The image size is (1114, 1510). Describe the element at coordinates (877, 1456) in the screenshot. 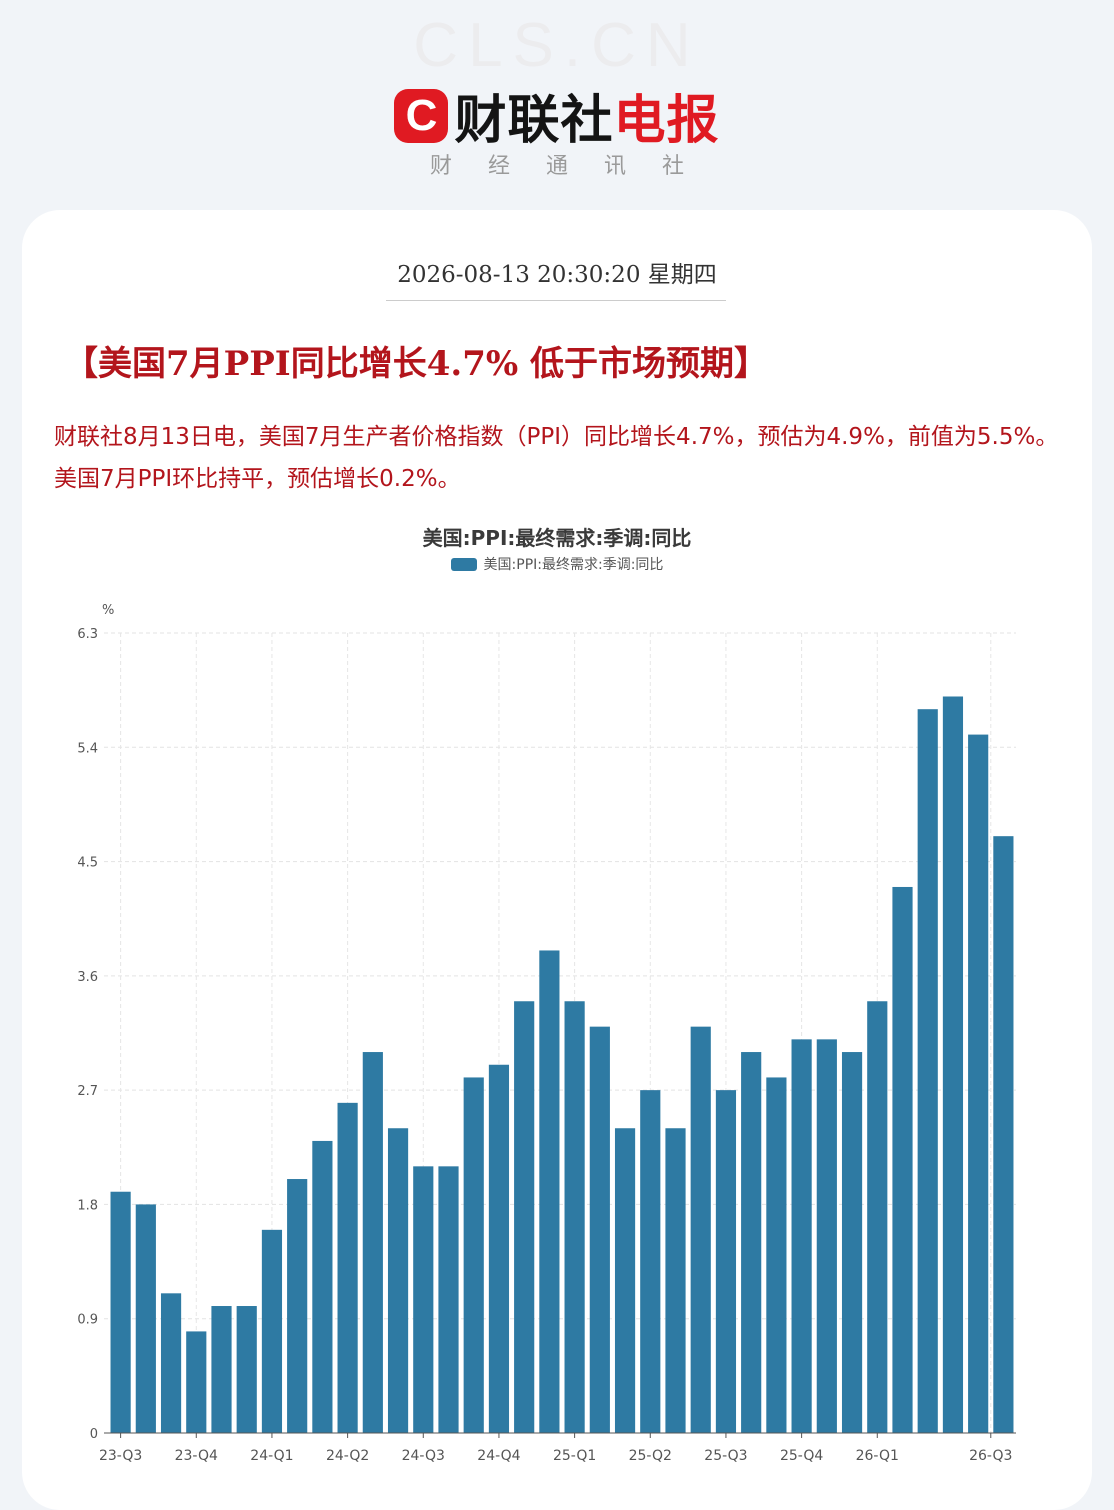

I see `x-tick-label: 26-Q1` at that location.